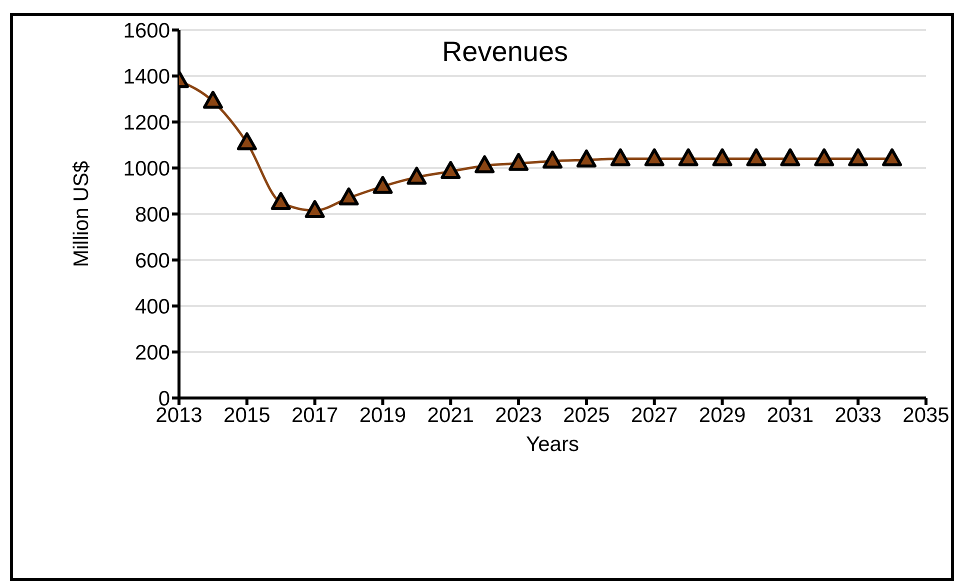 Image resolution: width=956 pixels, height=584 pixels. What do you see at coordinates (146, 30) in the screenshot?
I see `y-tick-label: 1600` at bounding box center [146, 30].